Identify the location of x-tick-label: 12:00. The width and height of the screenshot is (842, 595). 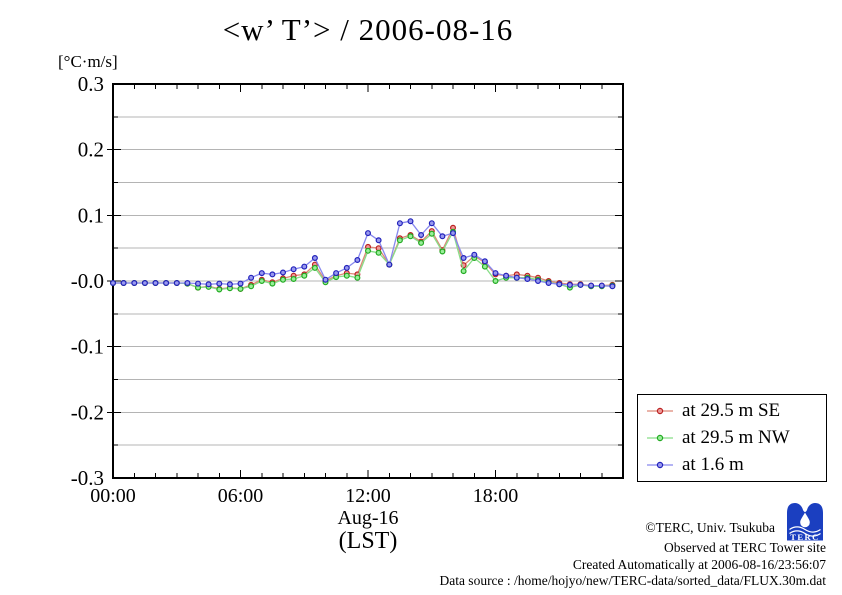
(368, 496).